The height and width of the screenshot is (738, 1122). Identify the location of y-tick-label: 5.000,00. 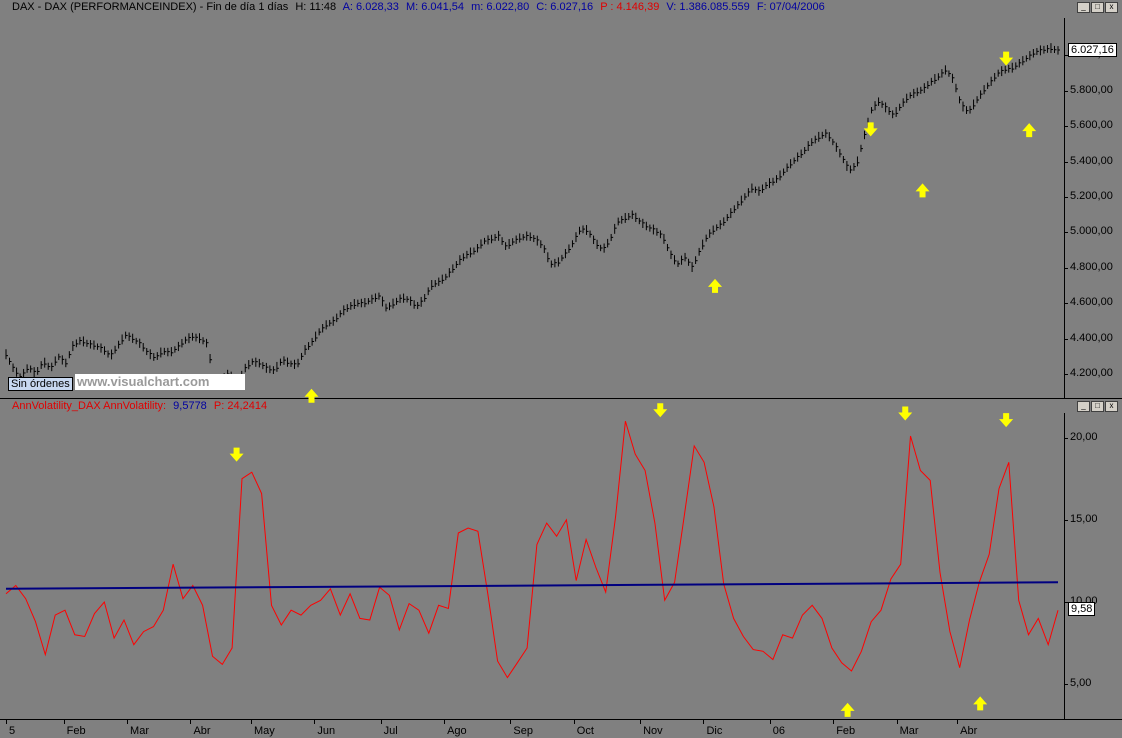
(1091, 231).